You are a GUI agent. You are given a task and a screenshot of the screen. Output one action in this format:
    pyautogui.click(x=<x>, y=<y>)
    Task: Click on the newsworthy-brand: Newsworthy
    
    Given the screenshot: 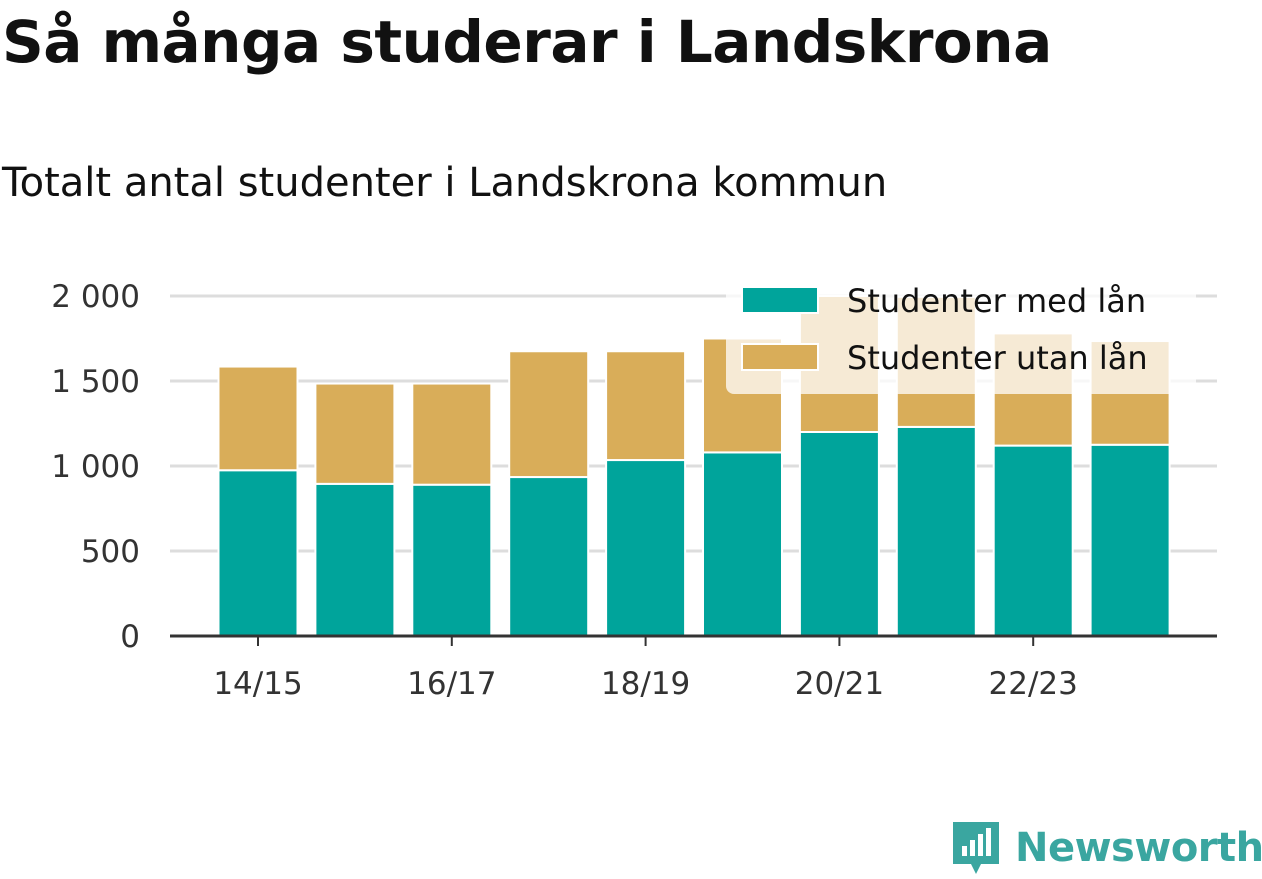 What is the action you would take?
    pyautogui.click(x=1106, y=848)
    